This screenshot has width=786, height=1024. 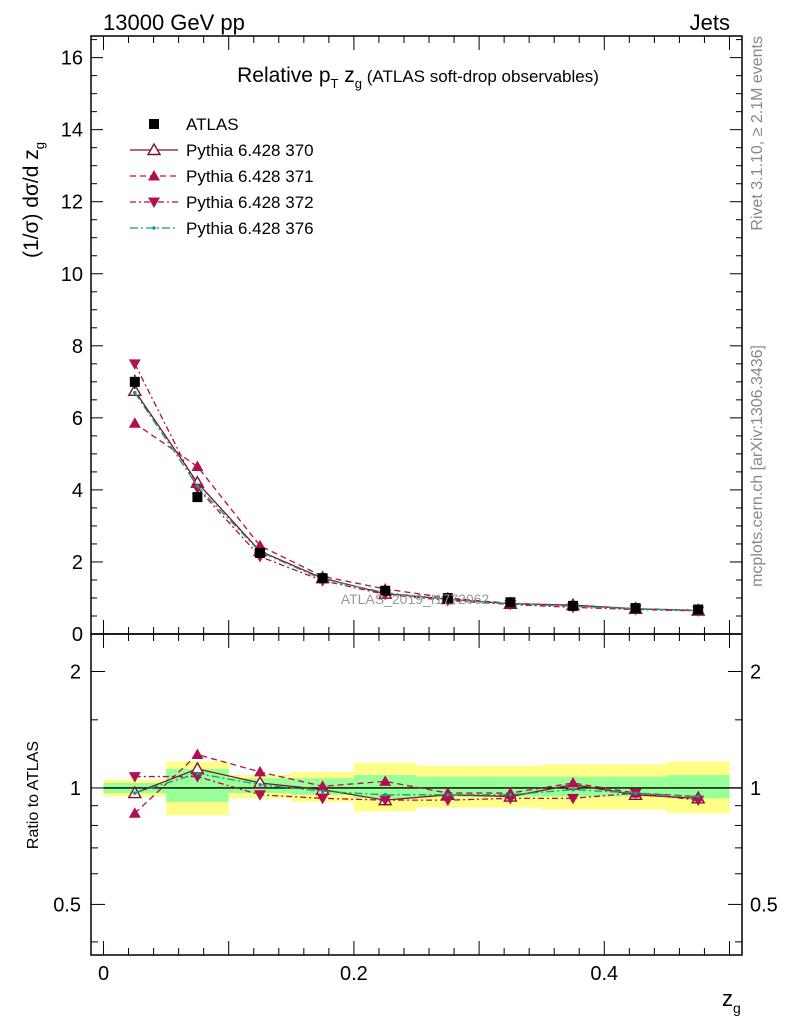 What do you see at coordinates (250, 202) in the screenshot?
I see `legend-label-3: Pythia 6.428 372` at bounding box center [250, 202].